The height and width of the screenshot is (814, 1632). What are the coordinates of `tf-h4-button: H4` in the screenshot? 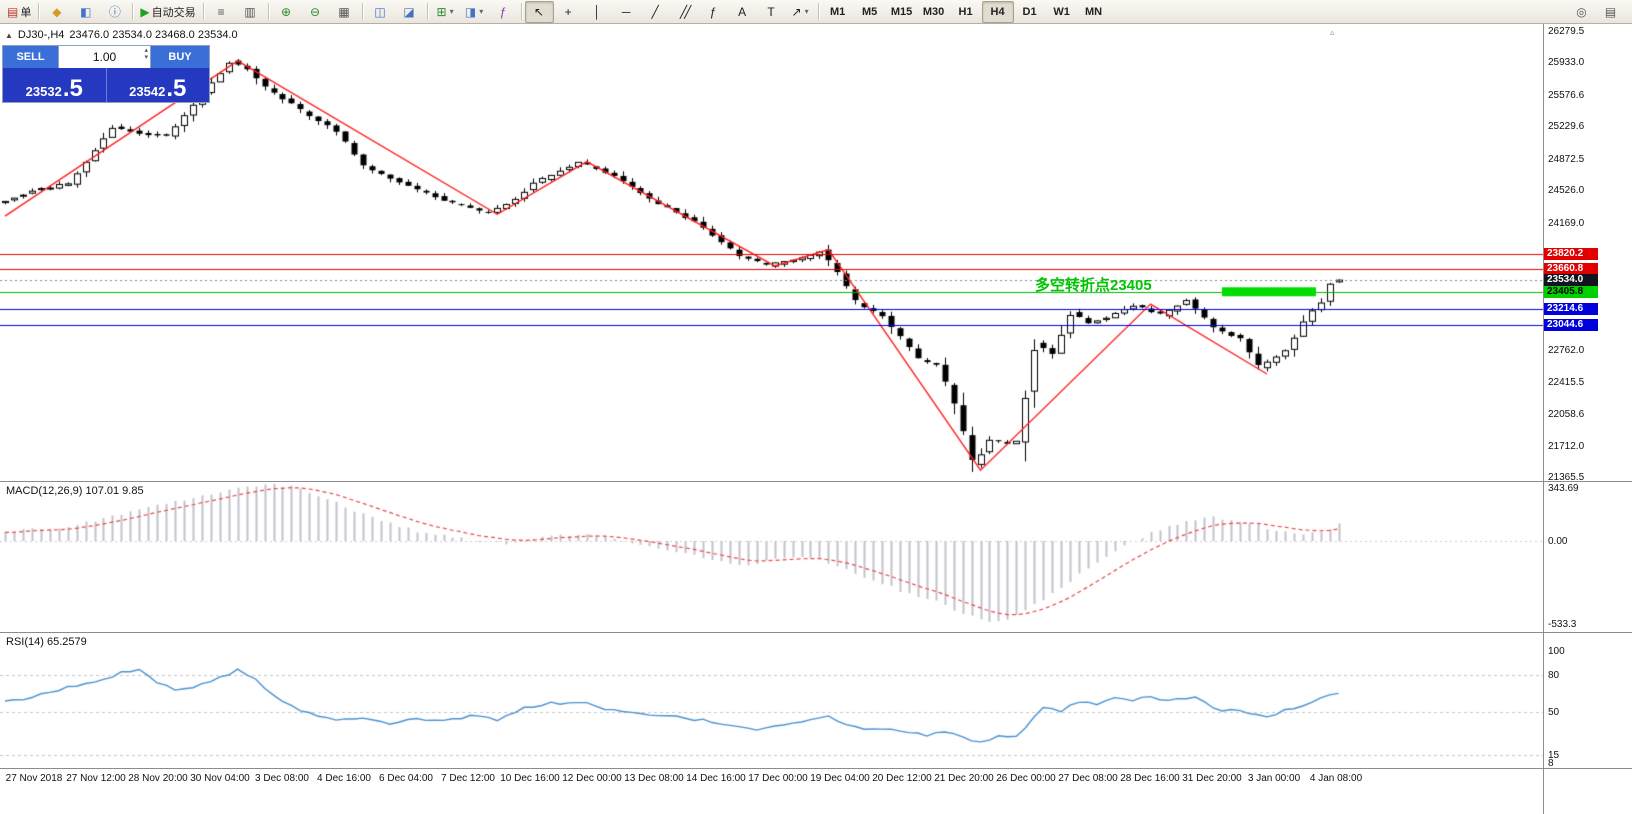 It's located at (997, 11).